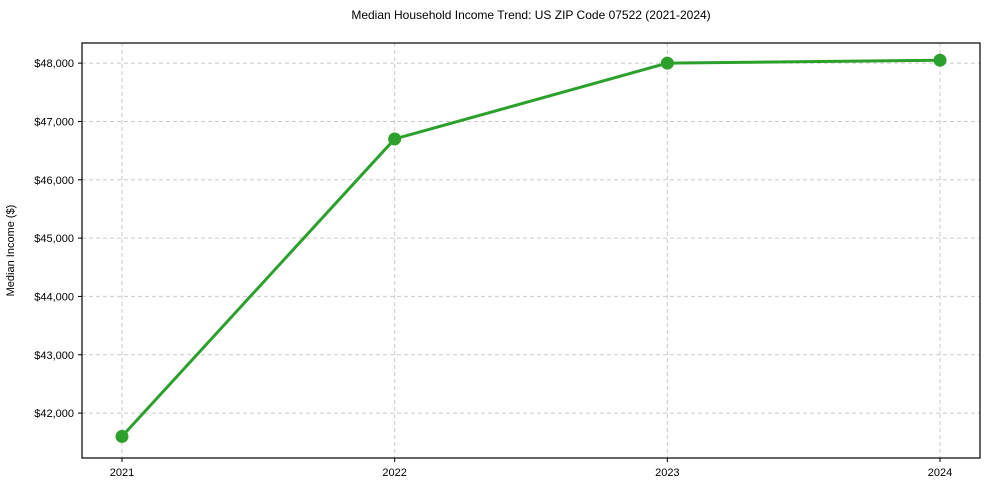  What do you see at coordinates (11, 251) in the screenshot?
I see `y-axis-label: Median Income ($)` at bounding box center [11, 251].